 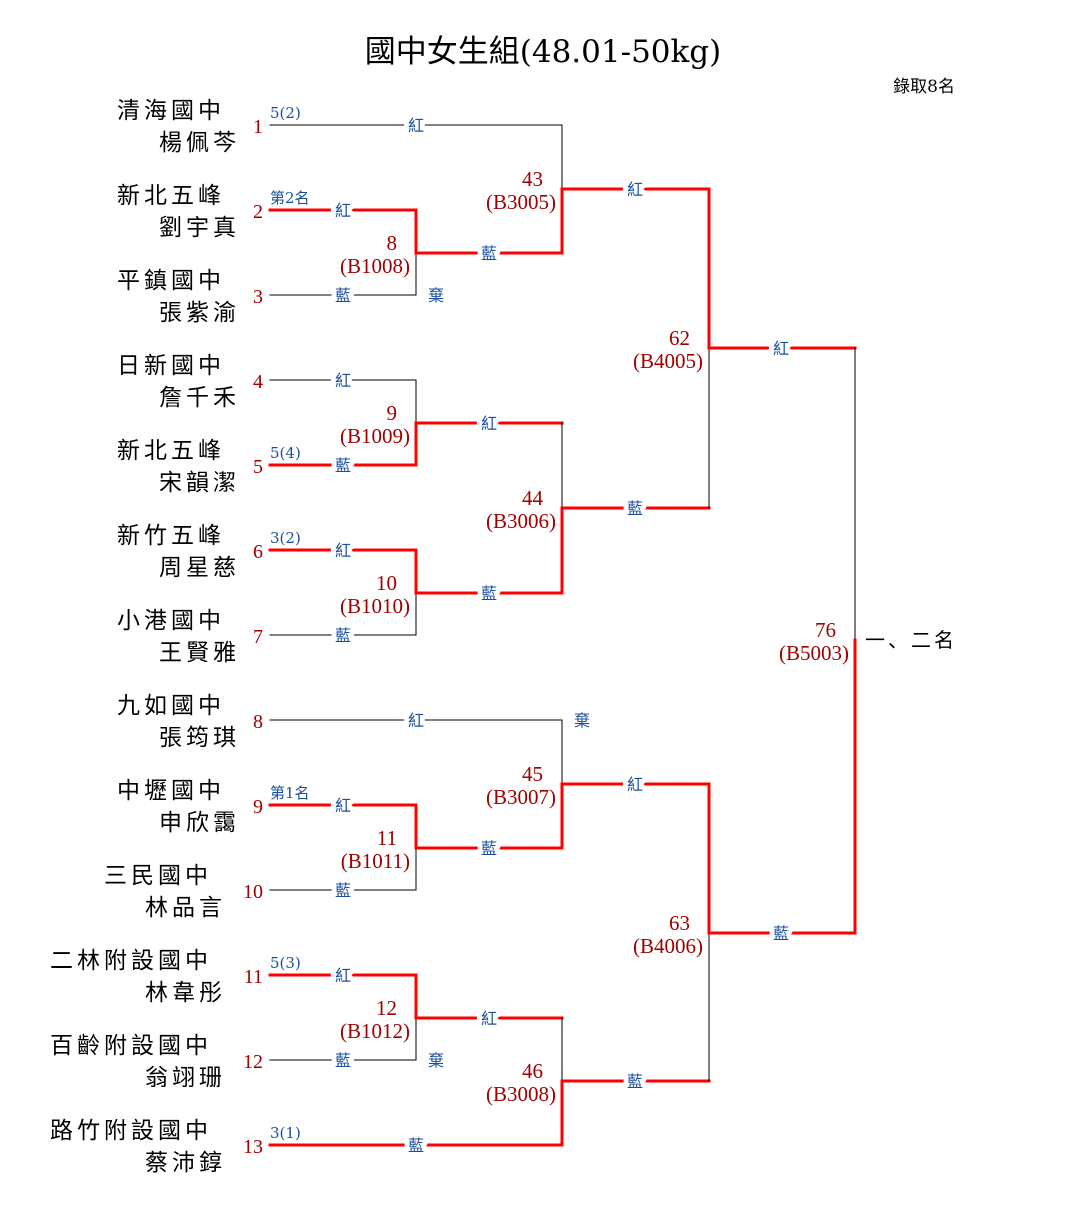 What do you see at coordinates (199, 398) in the screenshot?
I see `entrant-name: 詹千禾` at bounding box center [199, 398].